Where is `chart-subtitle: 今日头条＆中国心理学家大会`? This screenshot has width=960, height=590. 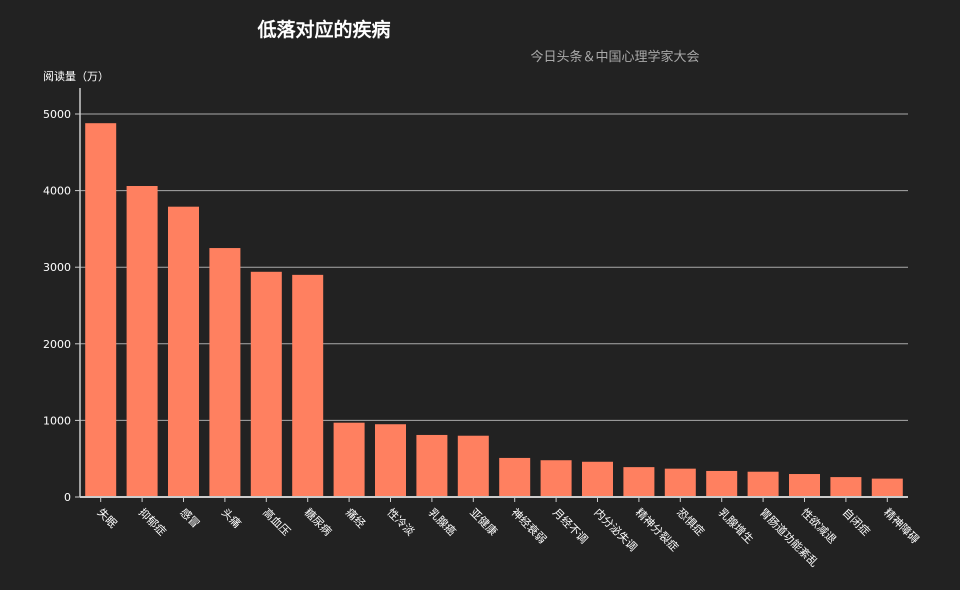 chart-subtitle: 今日头条＆中国心理学家大会 is located at coordinates (614, 57).